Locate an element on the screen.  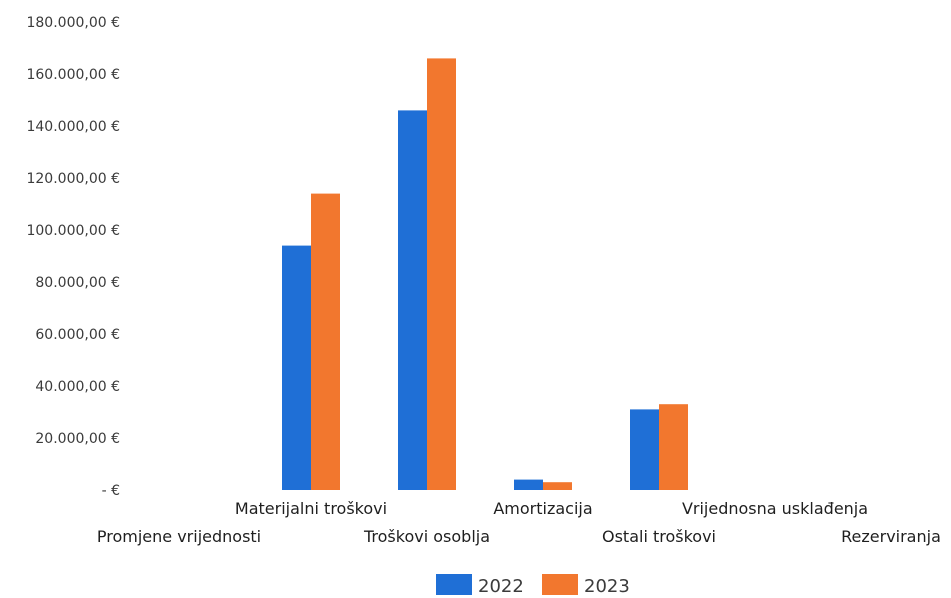
legend-swatch-2023 is located at coordinates (560, 584).